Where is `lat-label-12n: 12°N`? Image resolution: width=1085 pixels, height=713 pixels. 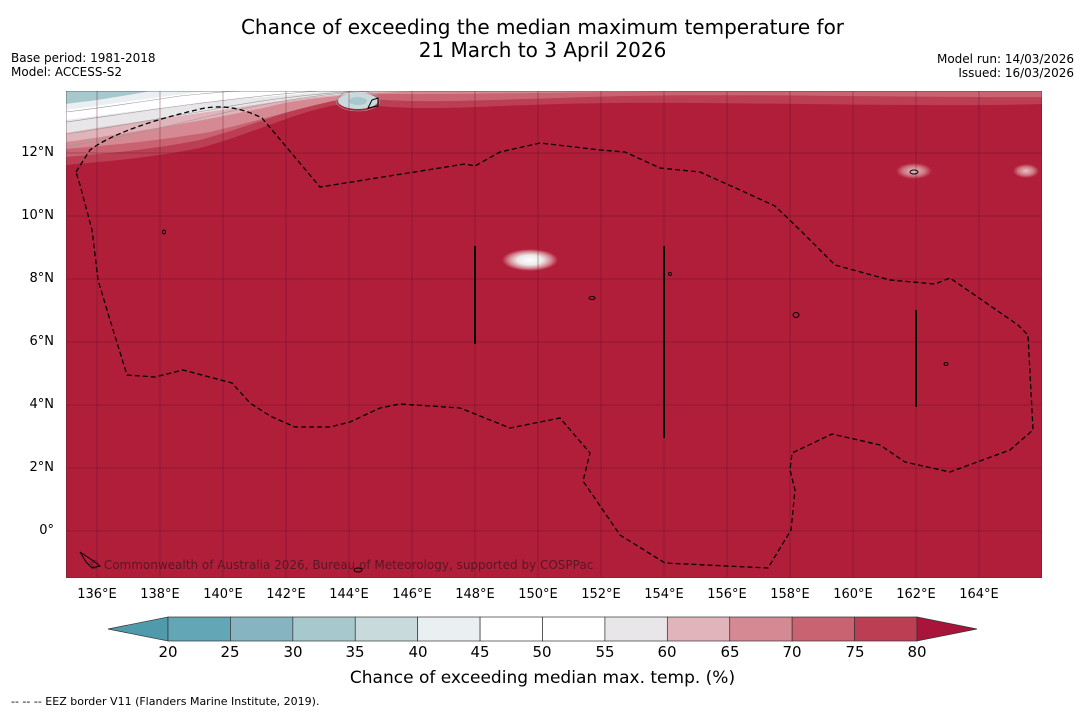 lat-label-12n: 12°N is located at coordinates (37, 152).